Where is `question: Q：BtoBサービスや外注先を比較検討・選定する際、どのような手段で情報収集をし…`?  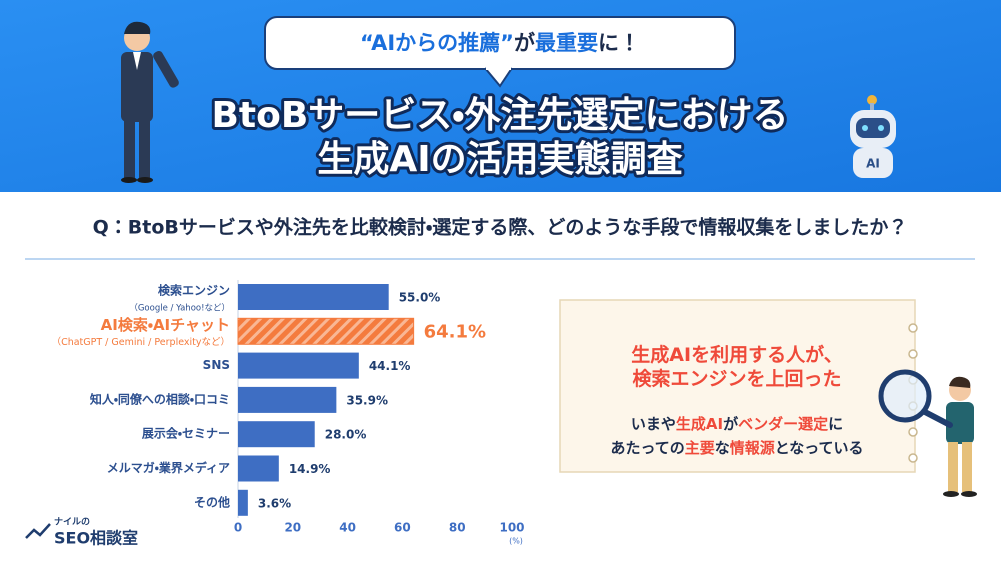 question: Q：BtoBサービスや外注先を比較検討・選定する際、どのような手段で情報収集をし… is located at coordinates (500, 227).